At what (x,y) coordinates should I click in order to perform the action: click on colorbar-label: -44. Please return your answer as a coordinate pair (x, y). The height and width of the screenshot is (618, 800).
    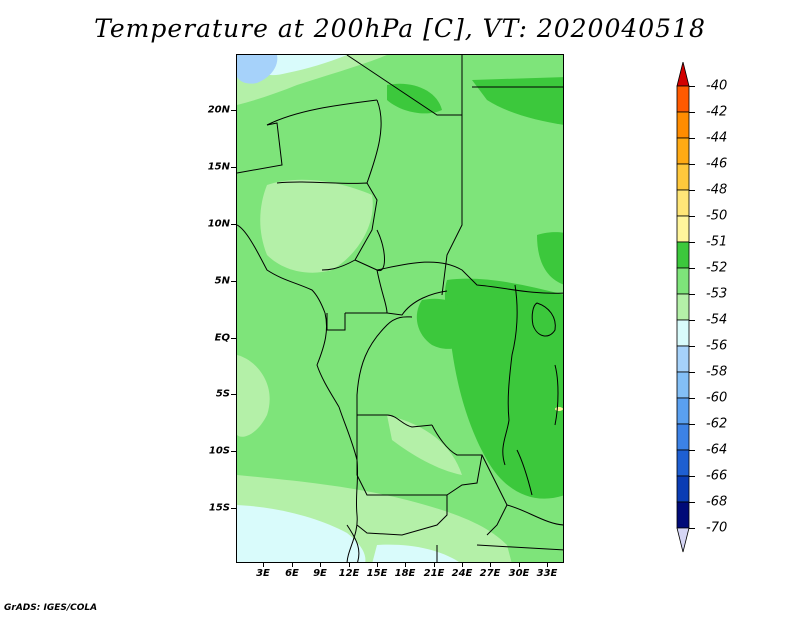
    Looking at the image, I should click on (717, 138).